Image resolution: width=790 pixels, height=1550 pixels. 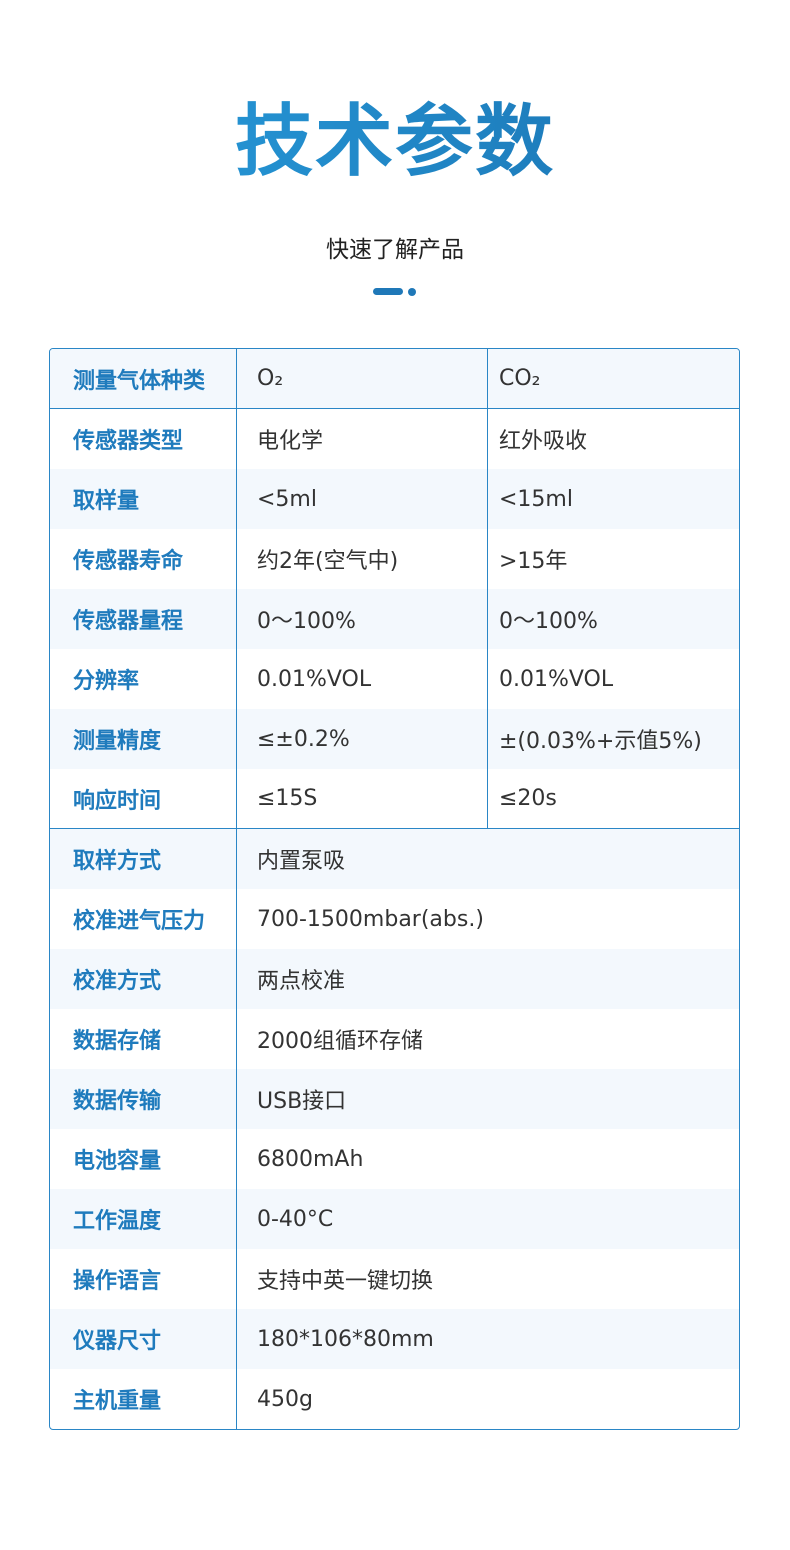 I want to click on row-label: 响应时间, so click(x=143, y=798).